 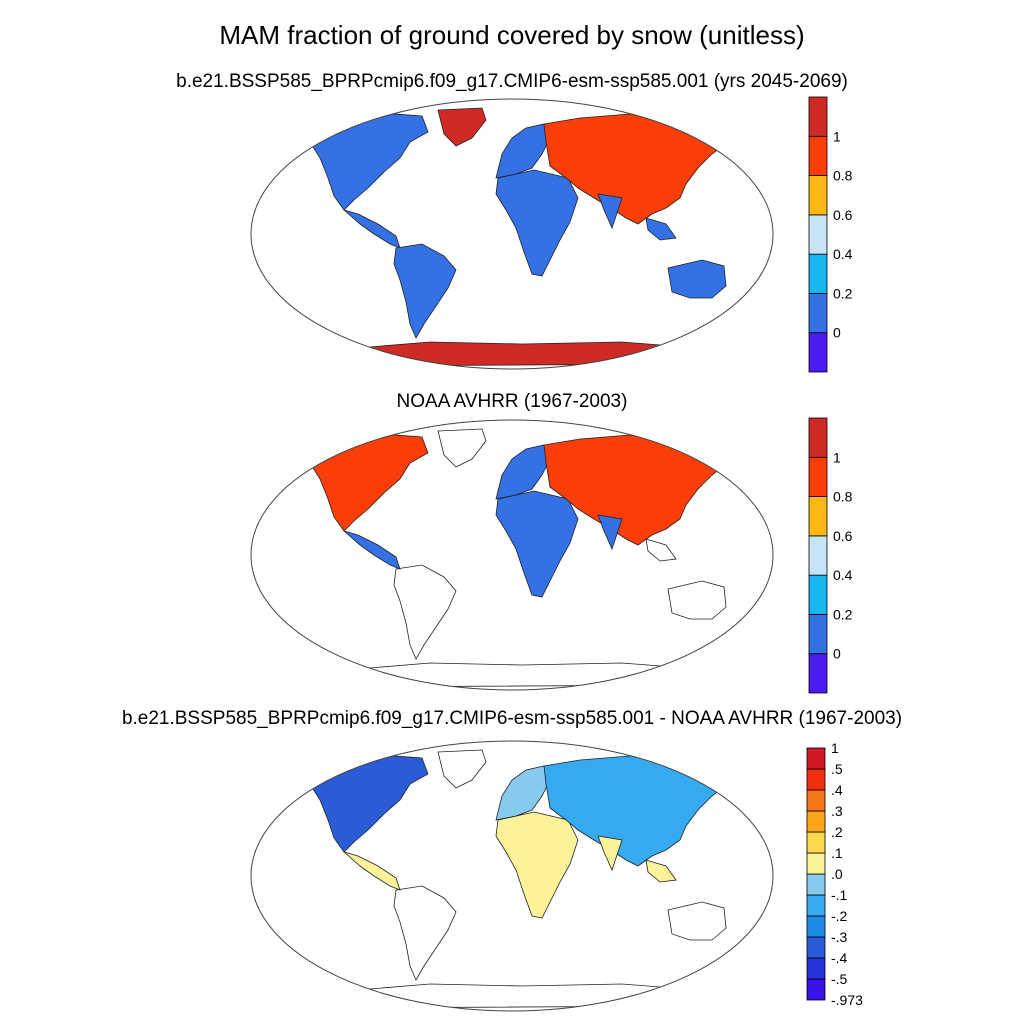 What do you see at coordinates (847, 1000) in the screenshot?
I see `colorbar-label: -.973` at bounding box center [847, 1000].